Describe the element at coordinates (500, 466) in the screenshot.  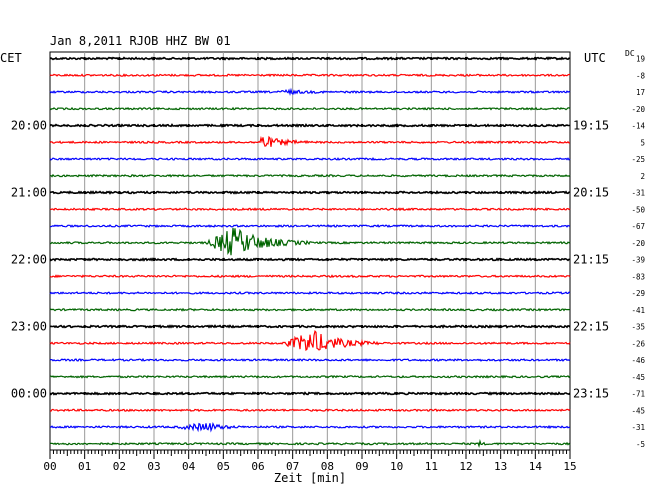
I see `x-tick-label: 13` at that location.